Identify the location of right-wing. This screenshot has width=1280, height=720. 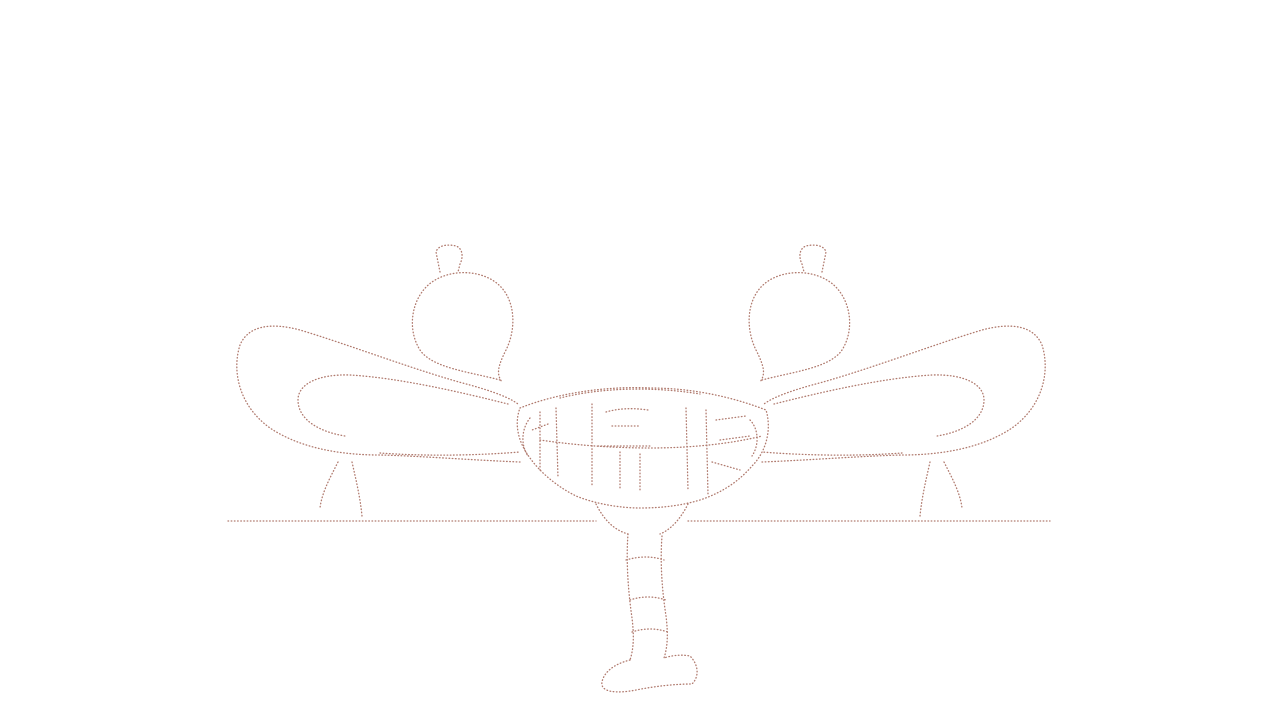
(903, 421).